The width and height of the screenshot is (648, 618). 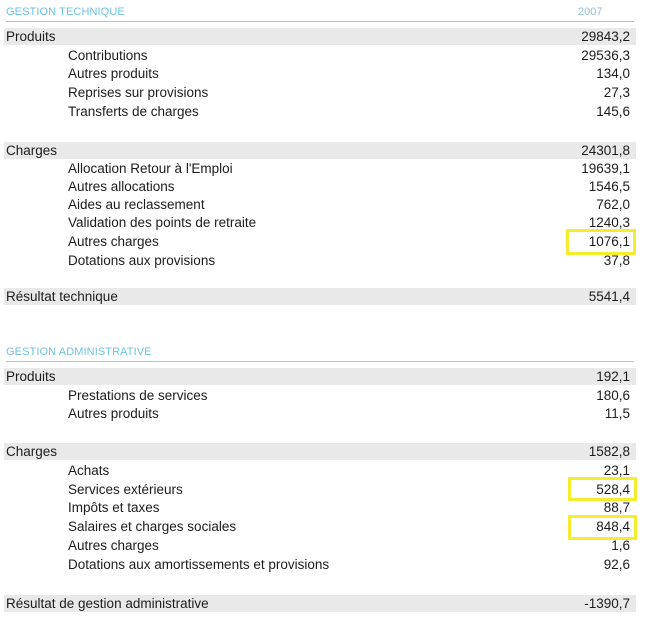 I want to click on row-value: 1546,5, so click(x=609, y=186).